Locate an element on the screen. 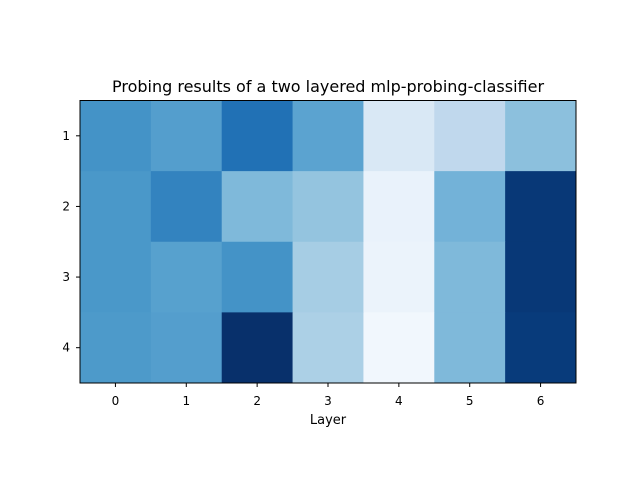  y-tick-label: 4 is located at coordinates (66, 348).